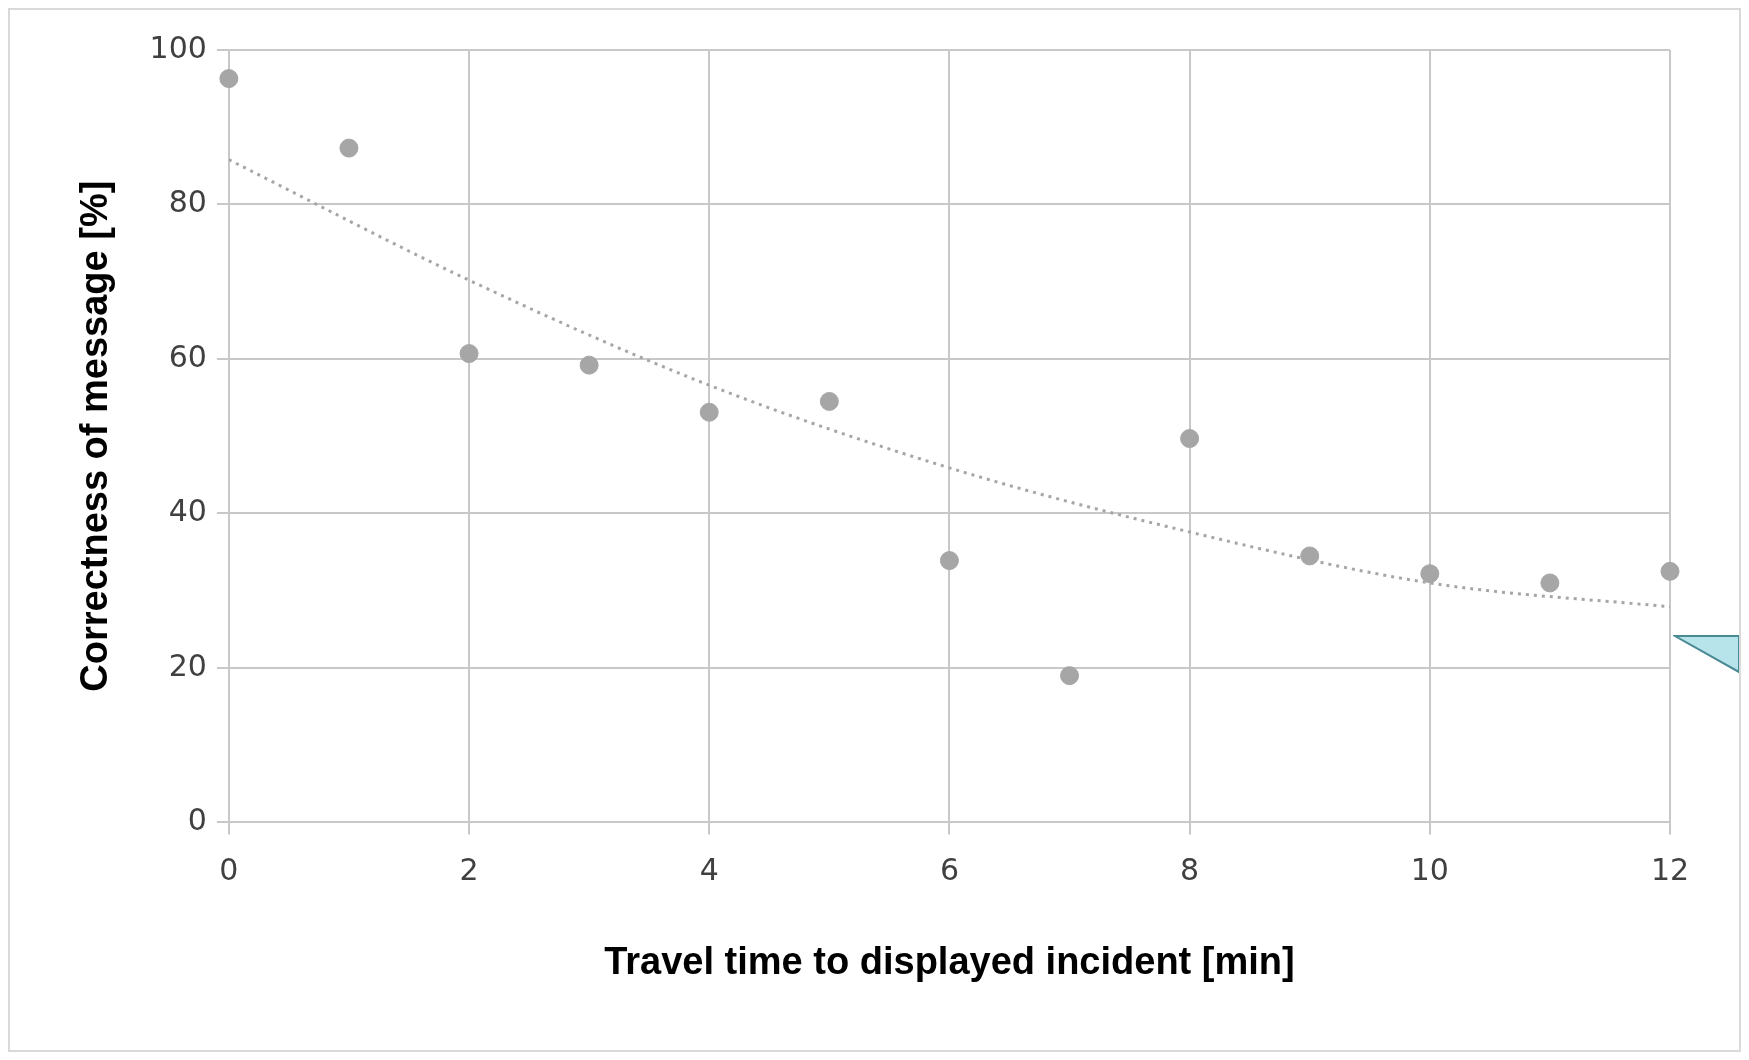 The width and height of the screenshot is (1749, 1060). Describe the element at coordinates (1670, 870) in the screenshot. I see `x-tick-label: 12` at that location.